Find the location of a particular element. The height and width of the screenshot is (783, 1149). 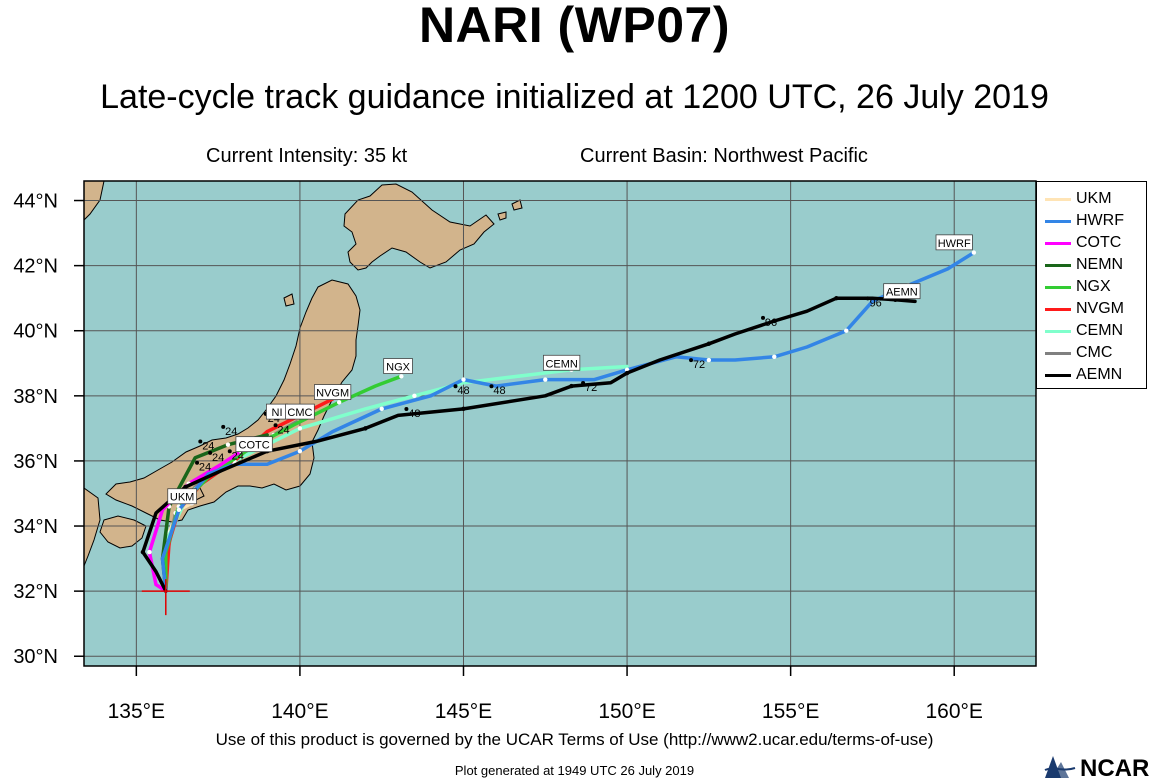

land-kyushu is located at coordinates (92, 527).